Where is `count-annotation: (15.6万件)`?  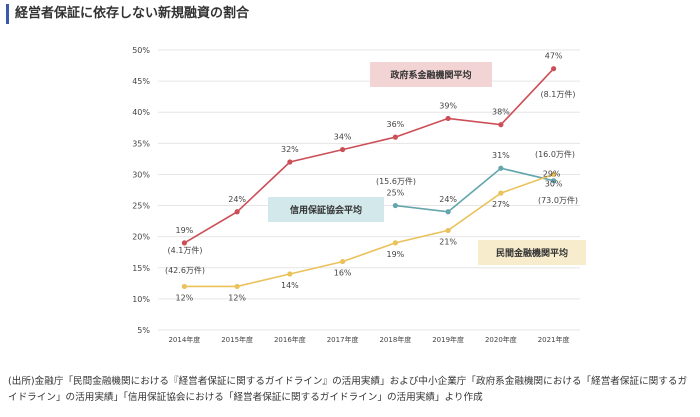
count-annotation: (15.6万件) is located at coordinates (396, 181).